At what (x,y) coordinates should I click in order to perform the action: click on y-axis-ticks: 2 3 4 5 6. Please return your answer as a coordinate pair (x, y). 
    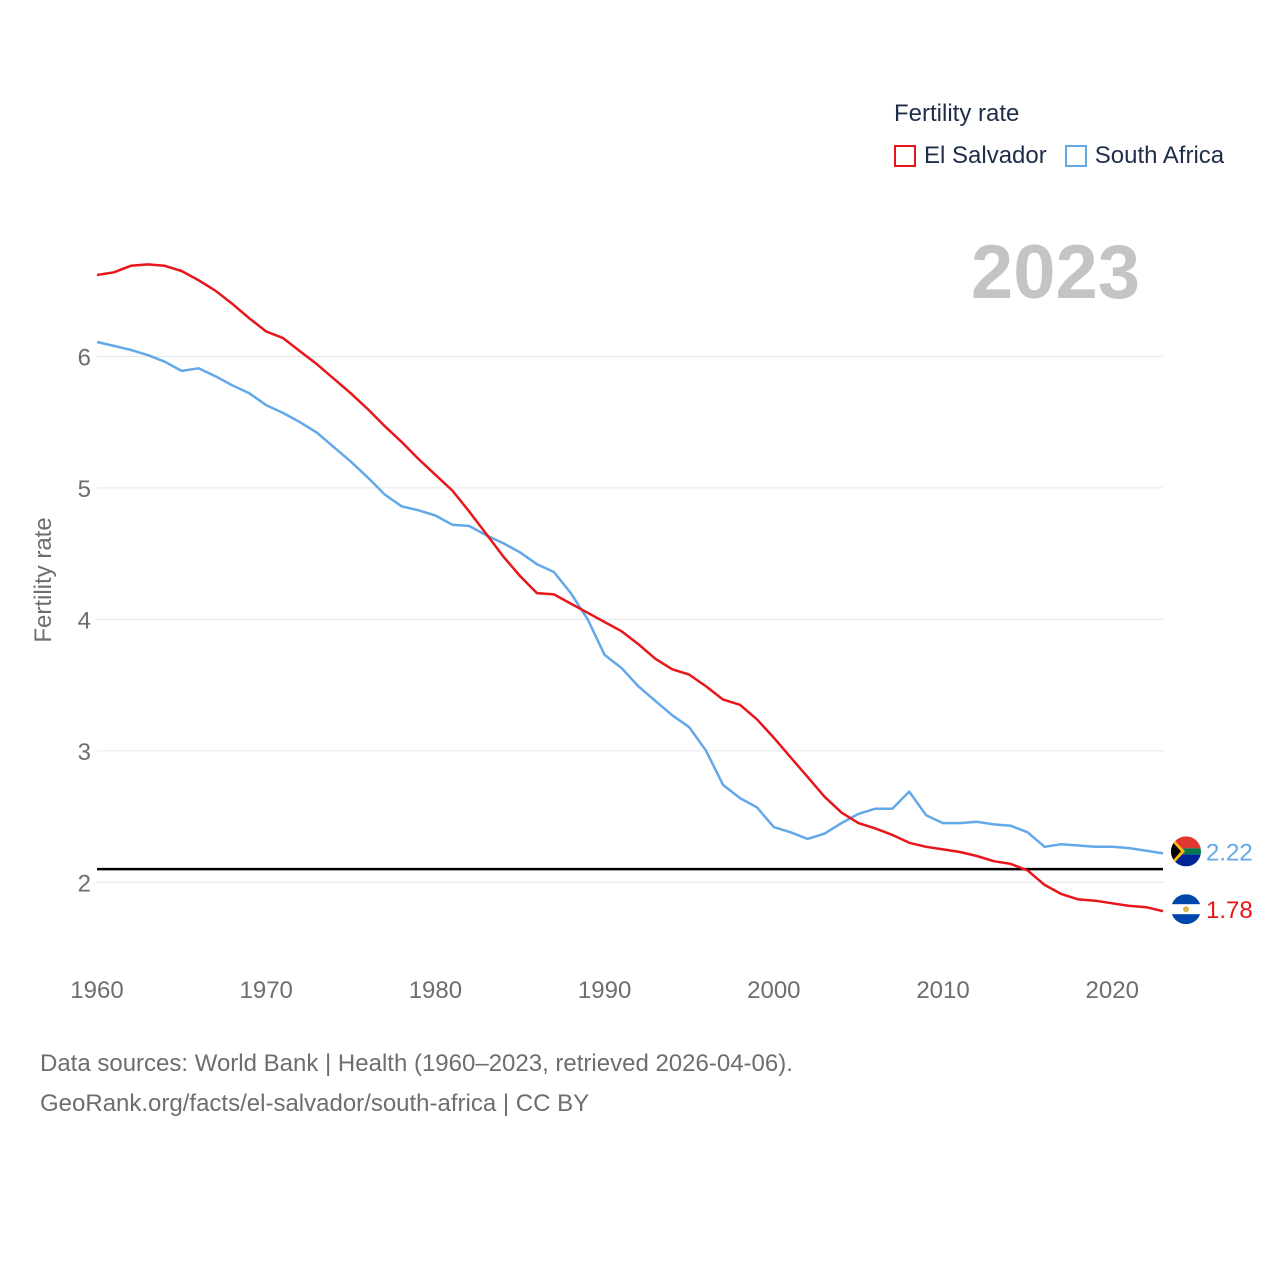
    Looking at the image, I should click on (84, 620).